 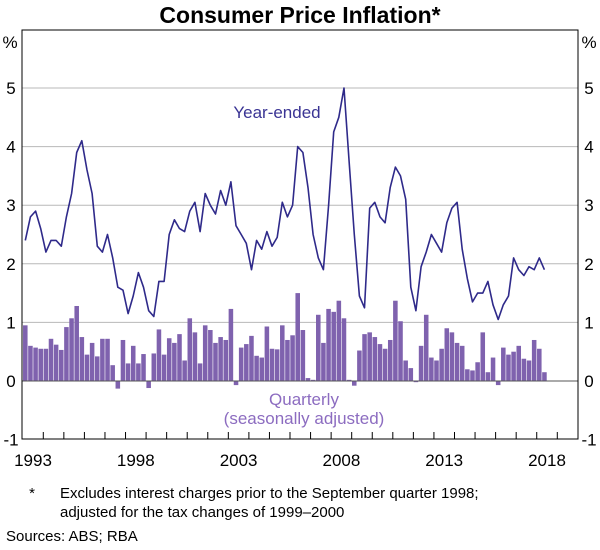 What do you see at coordinates (276, 112) in the screenshot?
I see `series-label-year-ended: Year-ended` at bounding box center [276, 112].